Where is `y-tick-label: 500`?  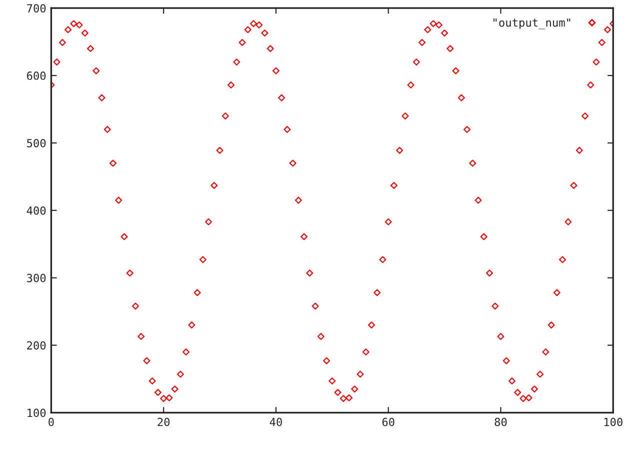 y-tick-label: 500 is located at coordinates (36, 143).